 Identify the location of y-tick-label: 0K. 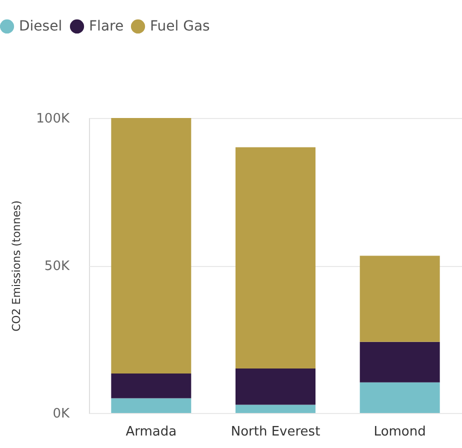
(61, 414).